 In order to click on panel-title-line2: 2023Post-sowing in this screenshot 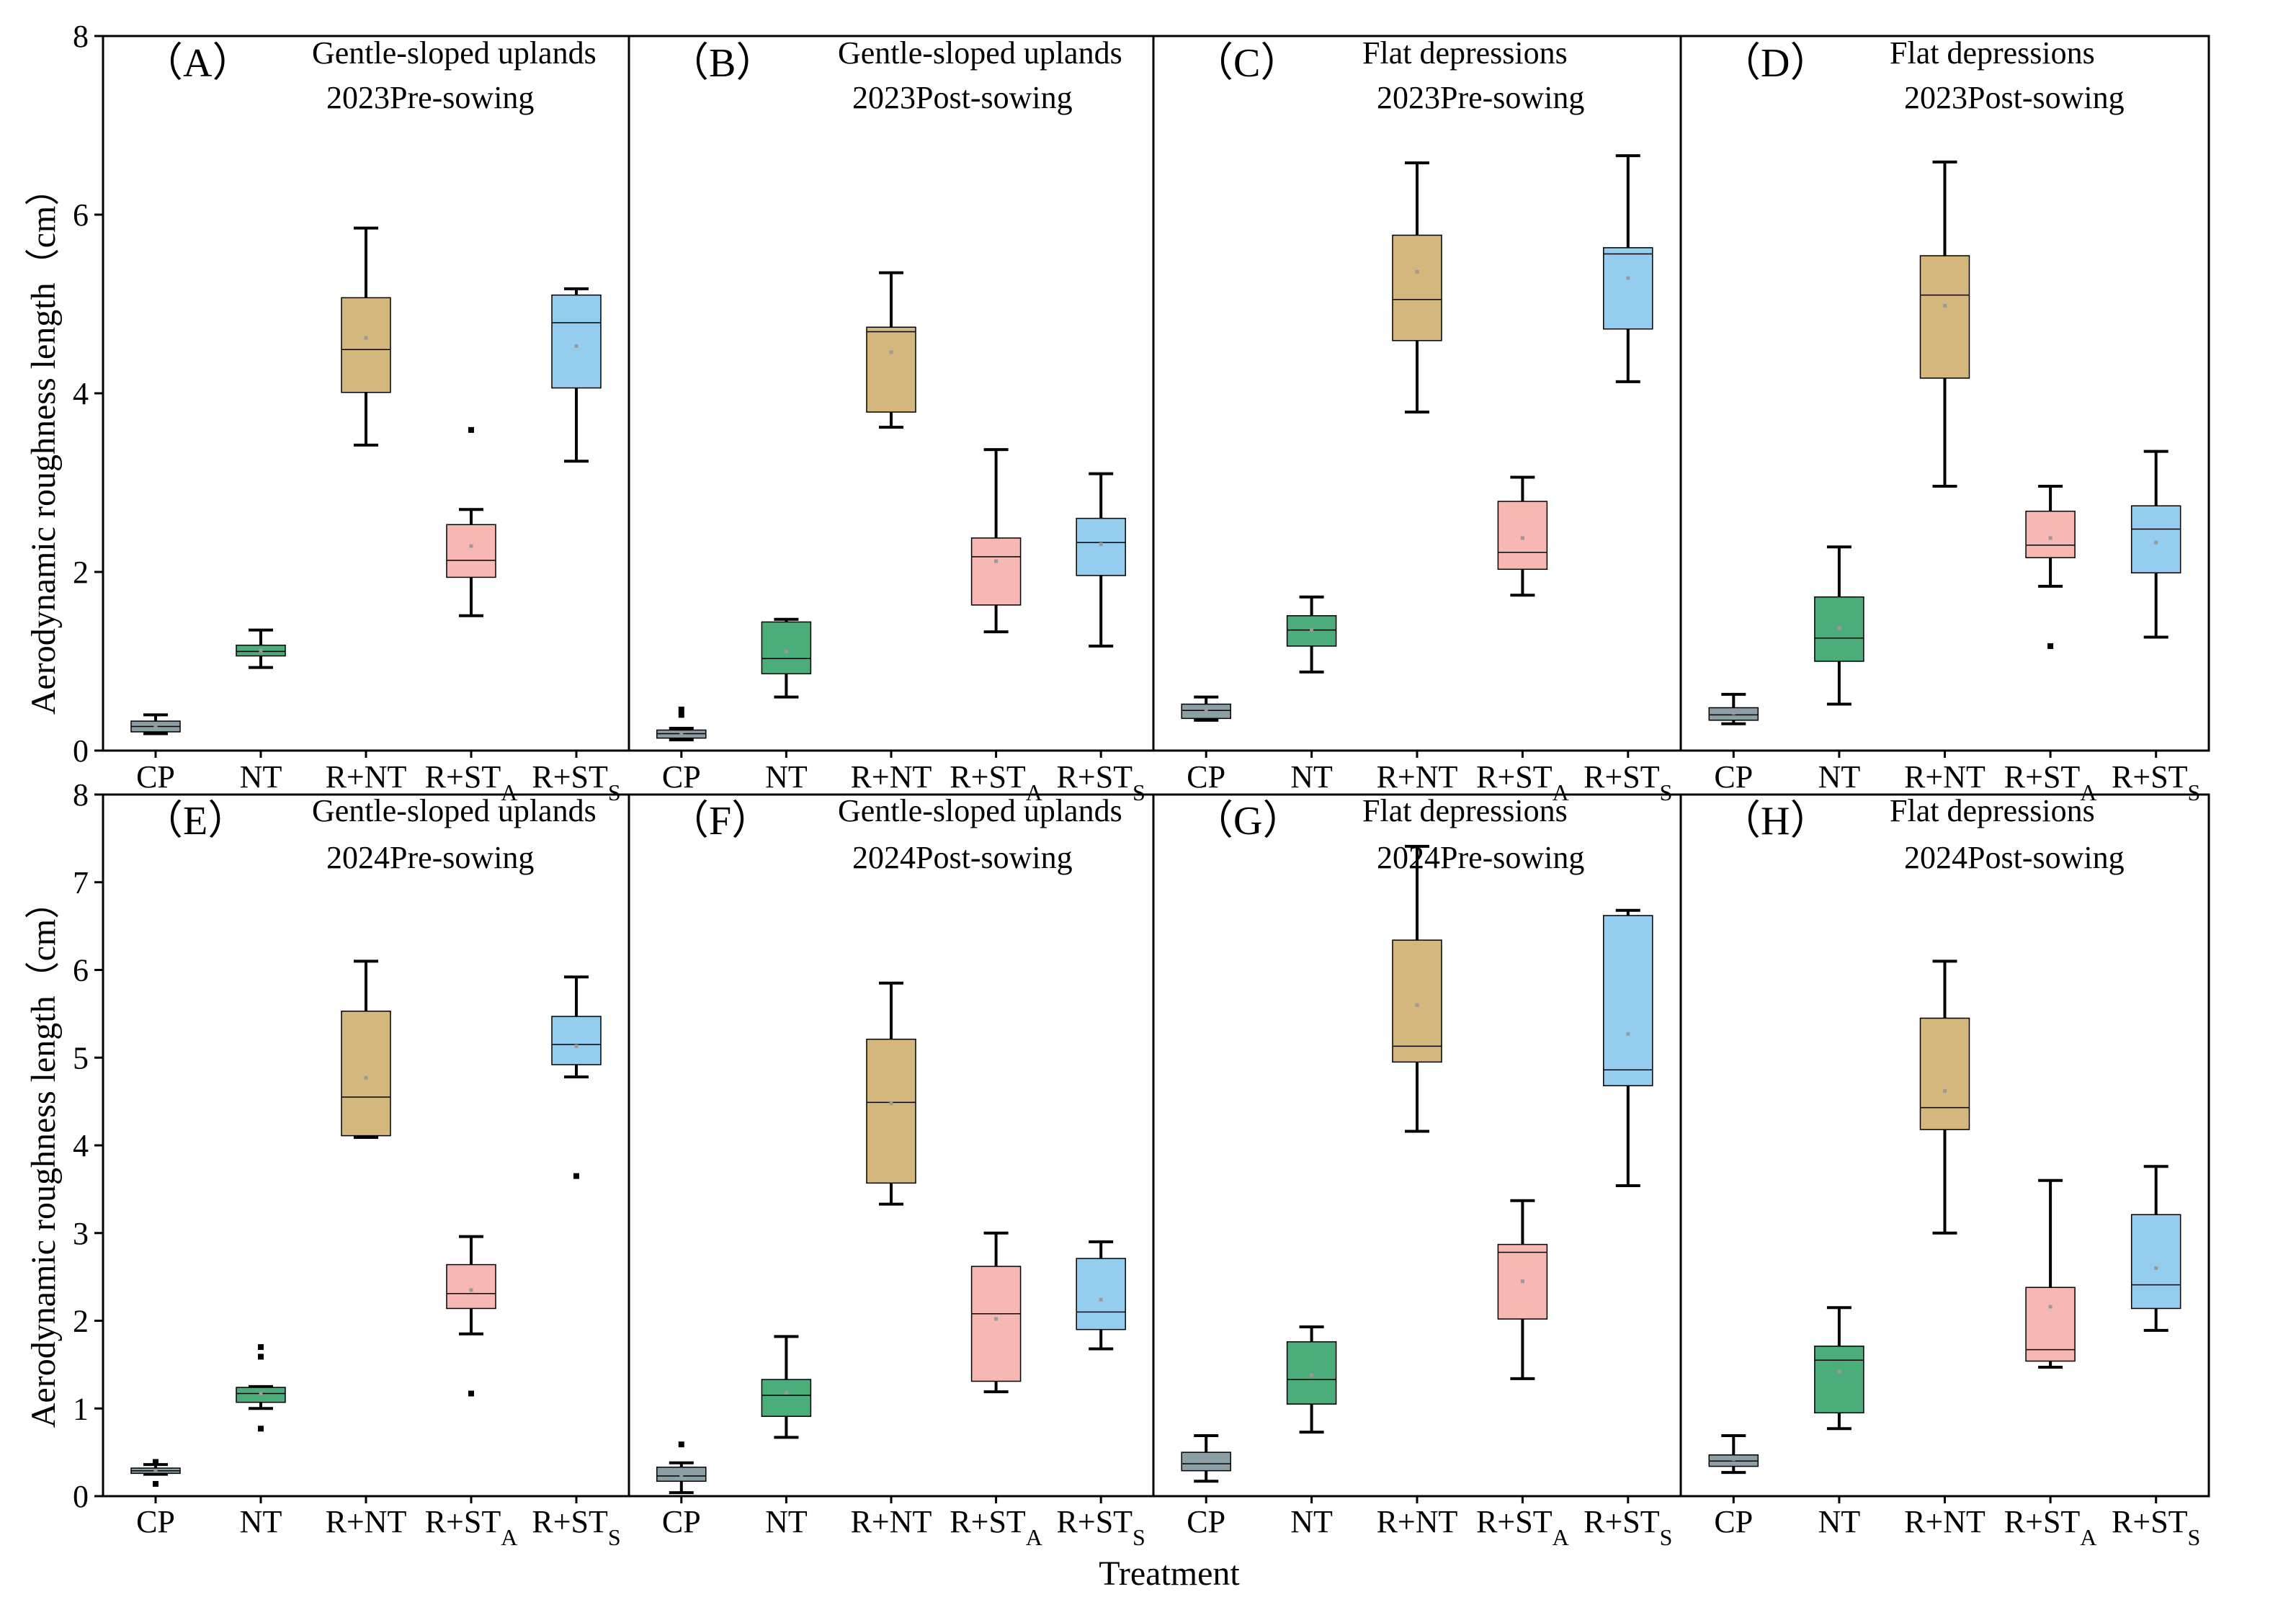, I will do `click(2014, 98)`.